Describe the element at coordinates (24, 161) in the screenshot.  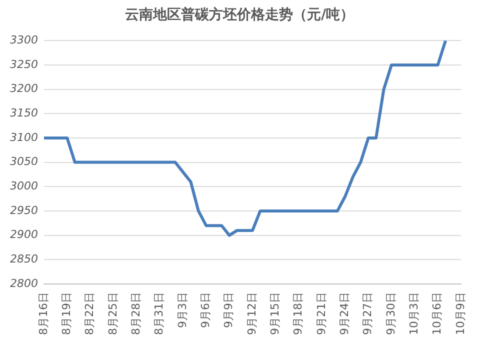
I see `y-tick-label: 3050` at that location.